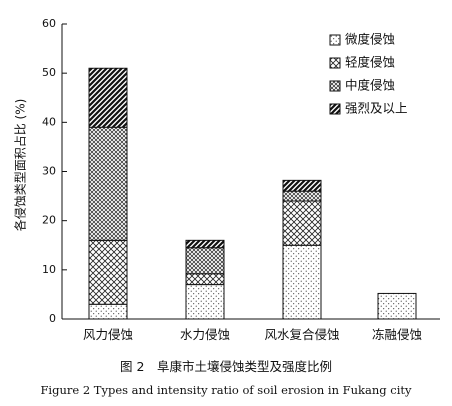 The image size is (452, 406). What do you see at coordinates (49, 269) in the screenshot?
I see `y-tick-label: 10` at bounding box center [49, 269].